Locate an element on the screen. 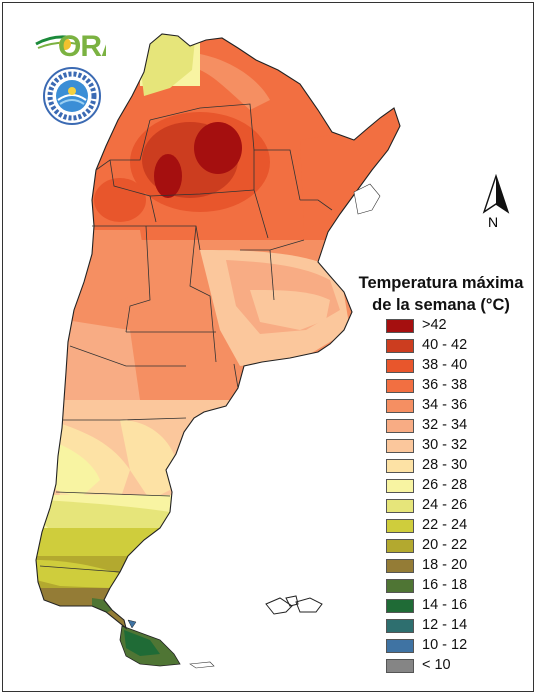  malvinas-islands is located at coordinates (294, 605).